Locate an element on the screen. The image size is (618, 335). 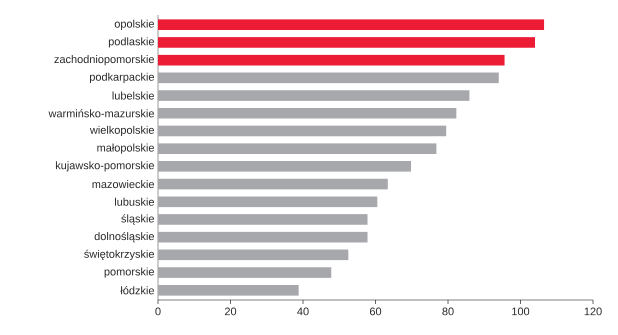
x-tick-label: 20 is located at coordinates (230, 312).